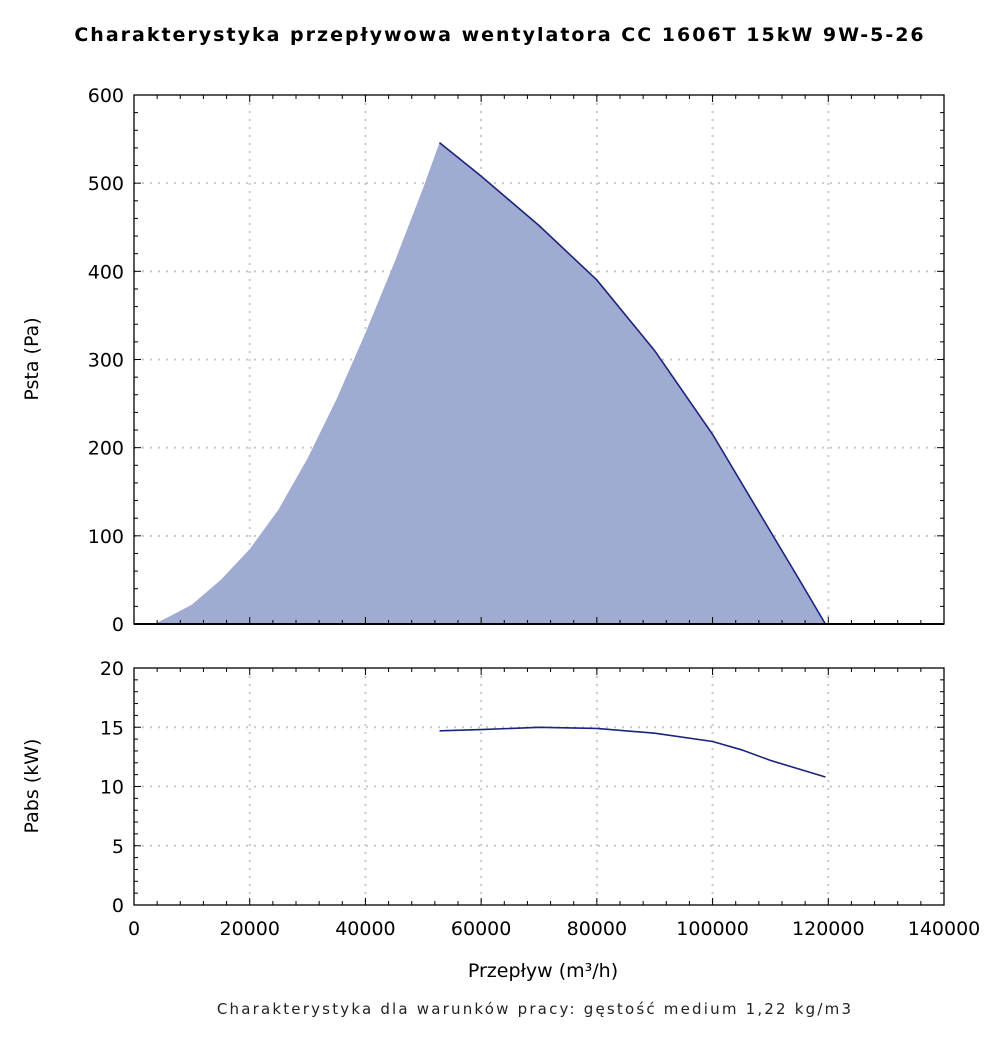 The image size is (1000, 1062). I want to click on y-tick-label: 500, so click(106, 184).